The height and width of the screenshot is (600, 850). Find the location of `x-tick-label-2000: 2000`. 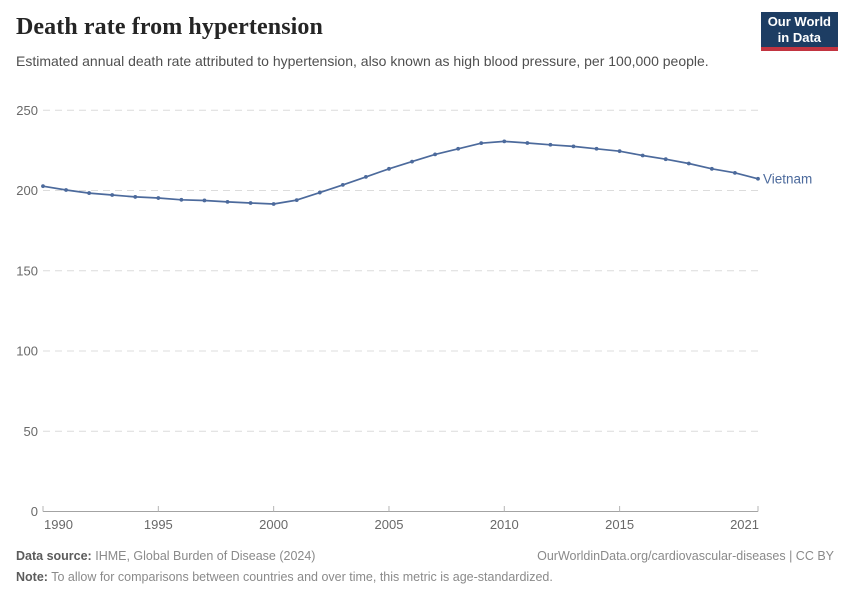

x-tick-label-2000: 2000 is located at coordinates (273, 524).